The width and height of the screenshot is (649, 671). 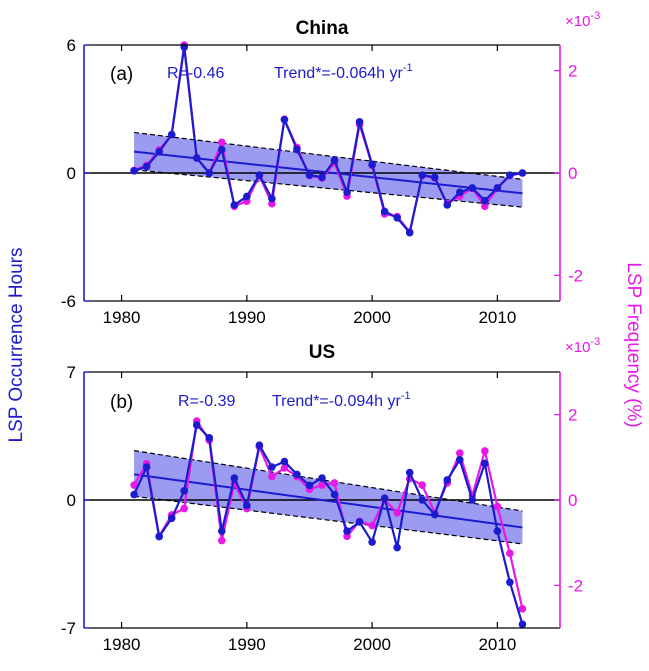 I want to click on stat-r-us: R=-0.39, so click(x=206, y=401).